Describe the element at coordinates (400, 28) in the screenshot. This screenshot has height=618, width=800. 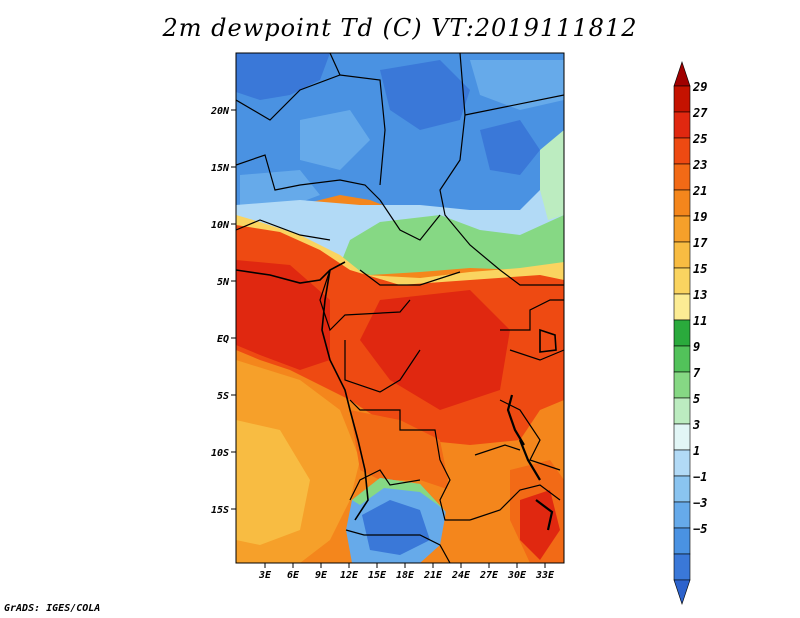
I see `map-title: 2m dewpoint Td (C) VT:2019111812` at that location.